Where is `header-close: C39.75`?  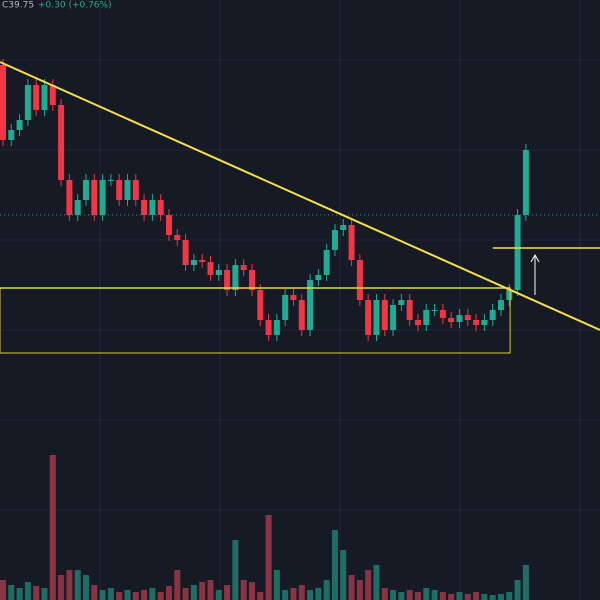
header-close: C39.75 is located at coordinates (18, 6).